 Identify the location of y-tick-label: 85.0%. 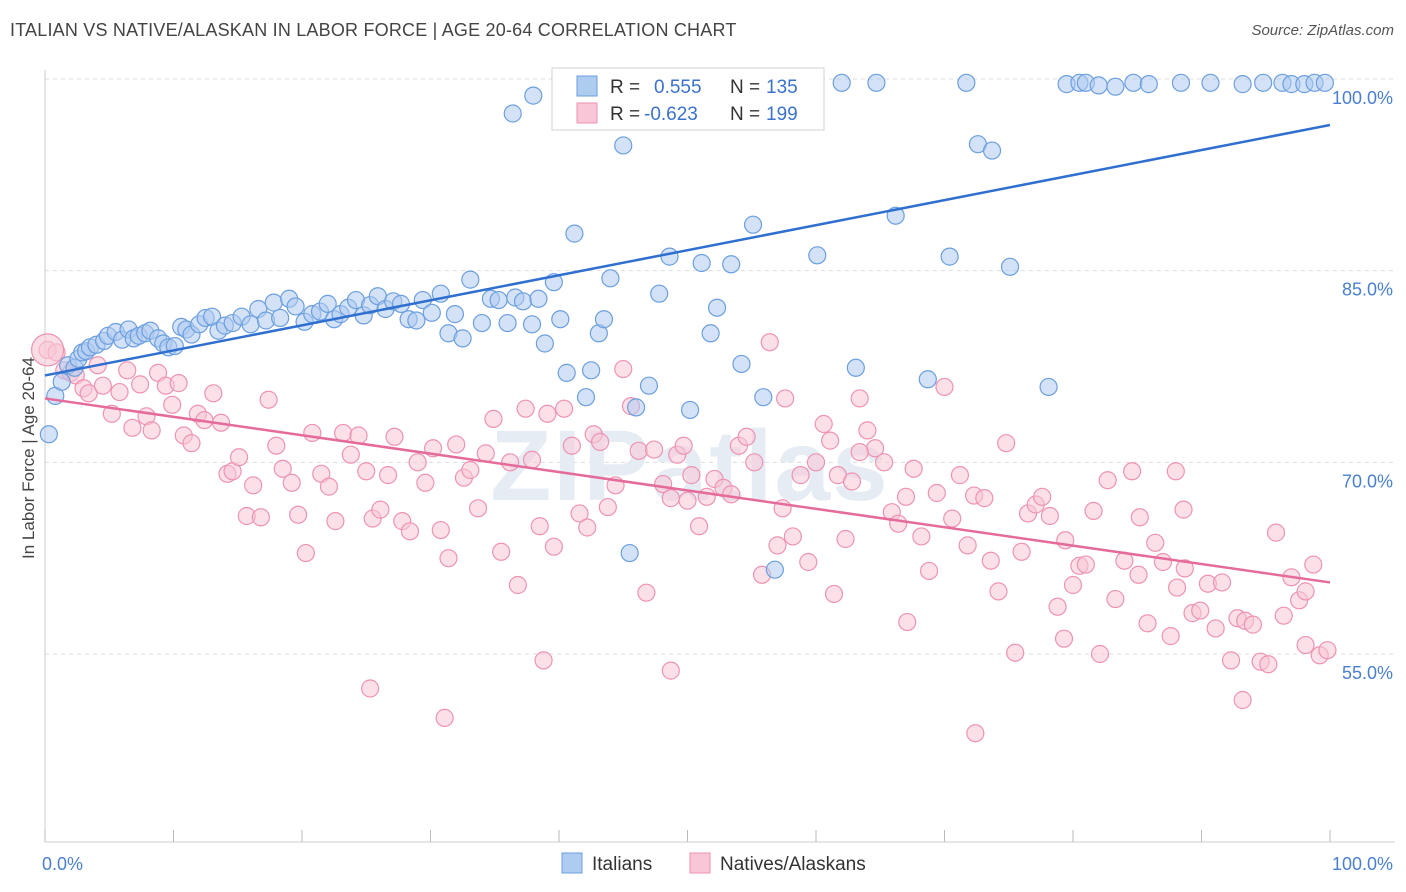
(1367, 290).